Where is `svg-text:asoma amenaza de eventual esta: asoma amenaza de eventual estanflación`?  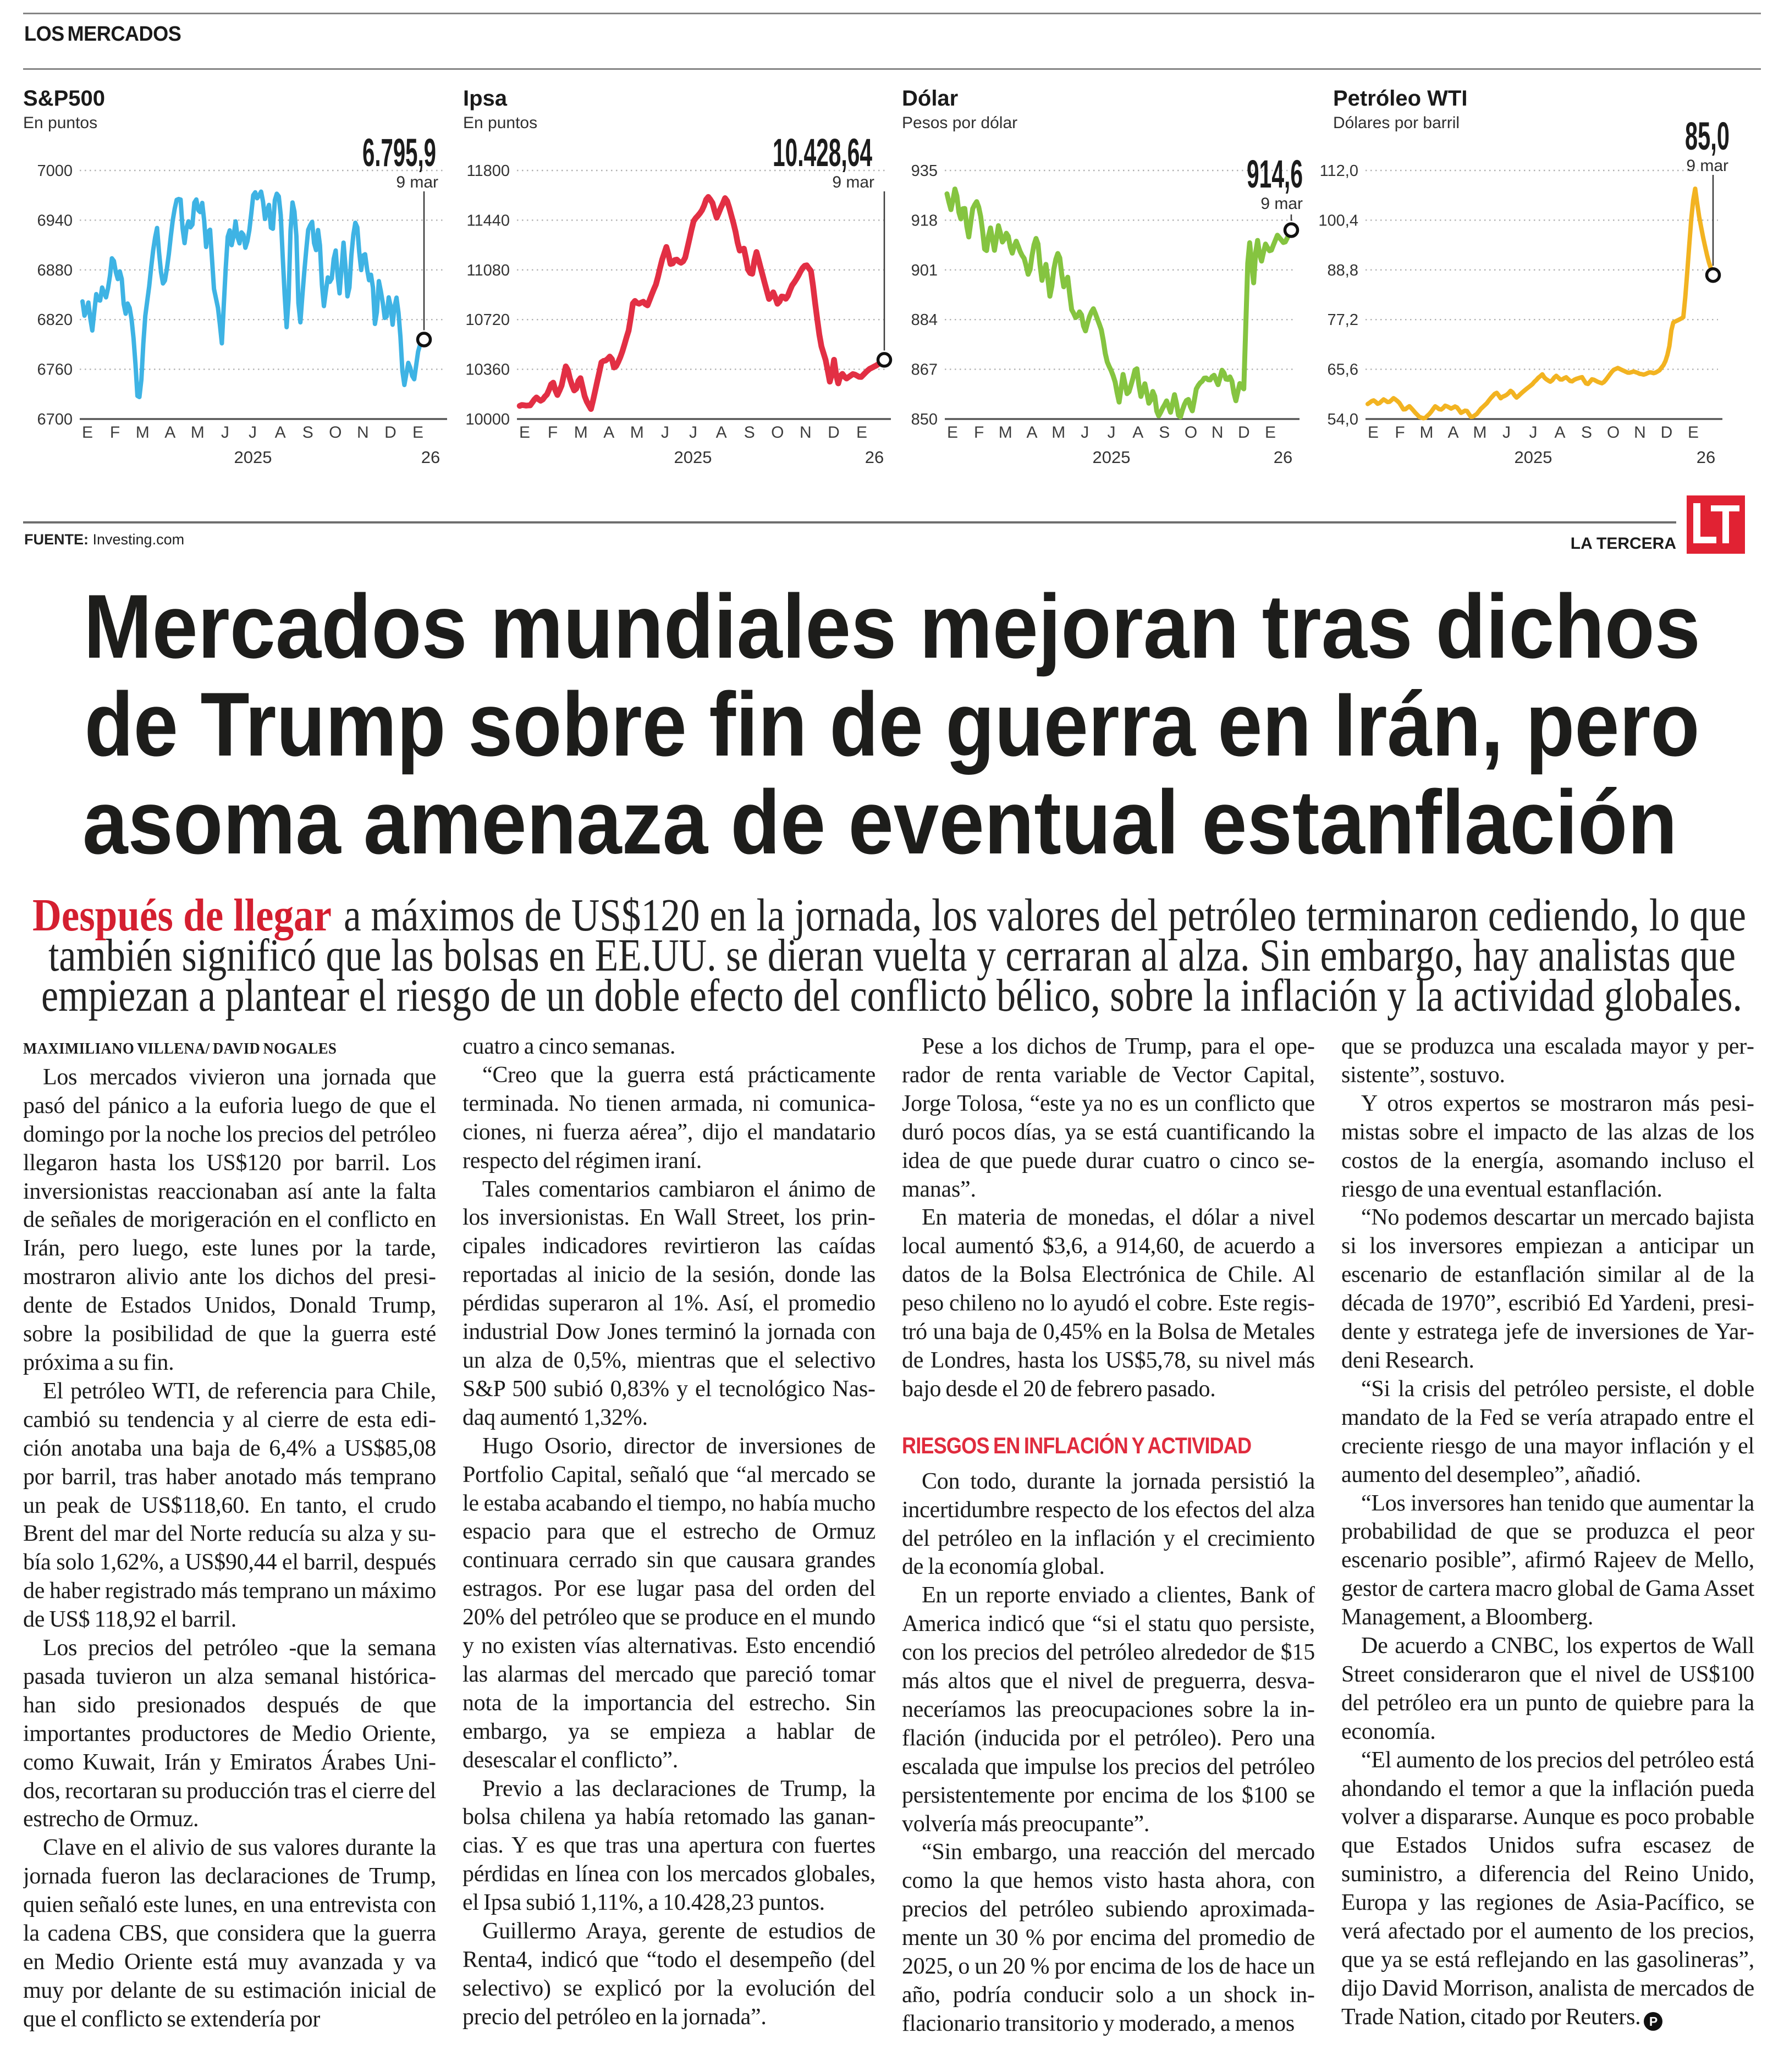
svg-text:asoma amenaza de eventual esta: asoma amenaza de eventual estanflación is located at coordinates (880, 822).